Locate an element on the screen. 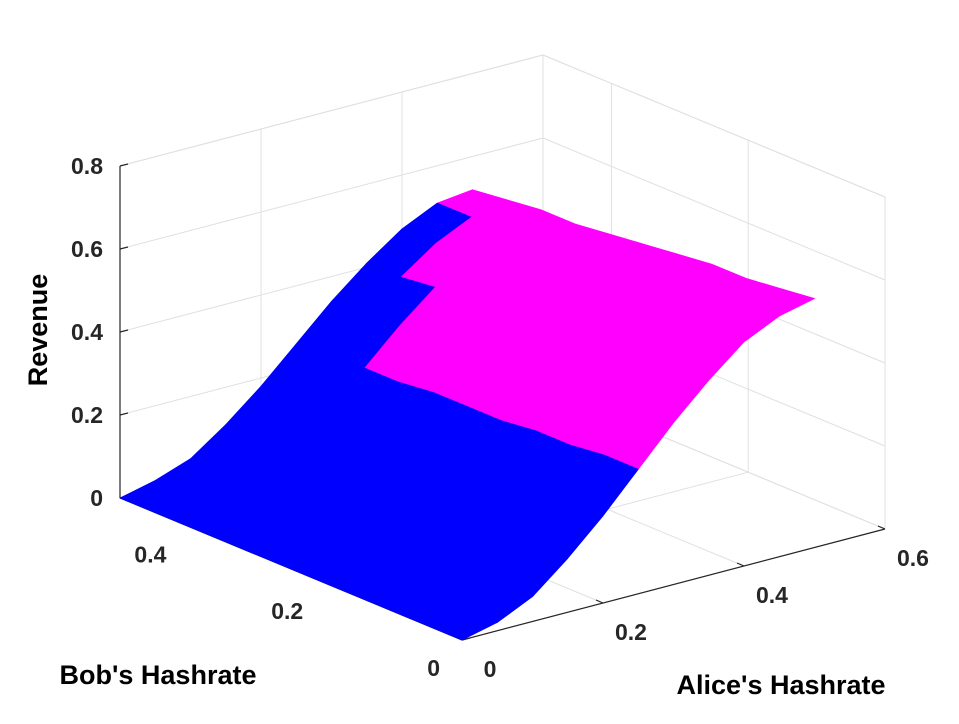 This screenshot has height=724, width=959. z-tick-label: 0 is located at coordinates (96, 498).